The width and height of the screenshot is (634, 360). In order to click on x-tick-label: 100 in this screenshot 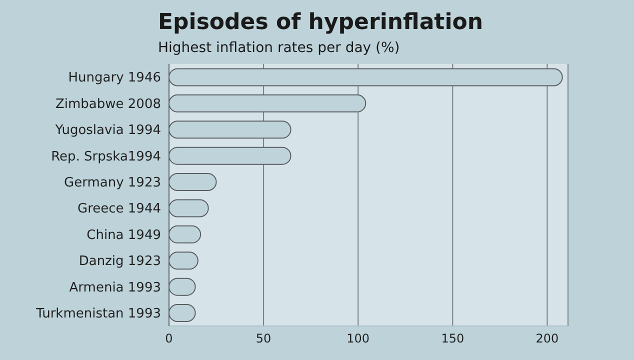, I will do `click(358, 339)`.